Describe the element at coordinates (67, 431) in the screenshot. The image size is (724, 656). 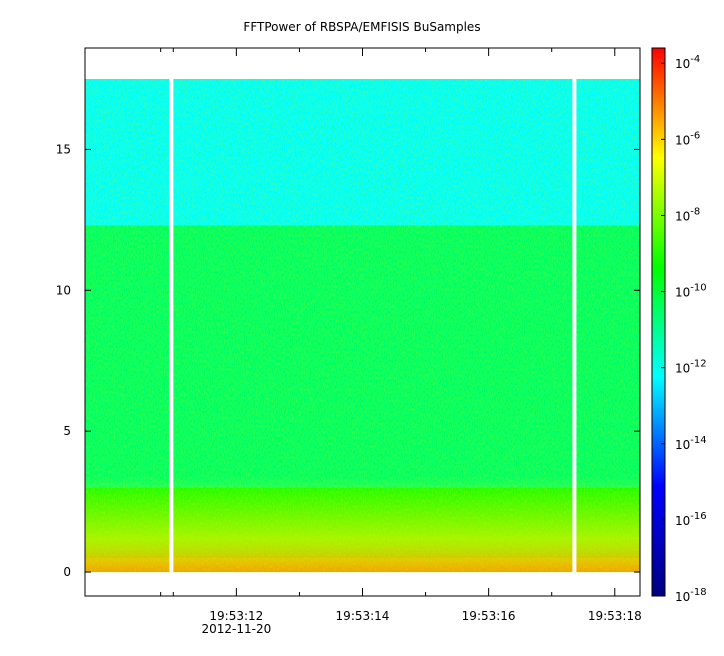
I see `y-tick-label: 5` at that location.